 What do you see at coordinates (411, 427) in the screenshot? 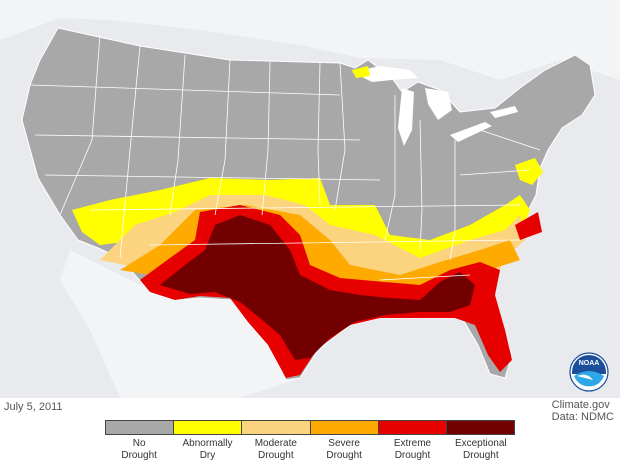
I see `legend-swatch-extreme` at bounding box center [411, 427].